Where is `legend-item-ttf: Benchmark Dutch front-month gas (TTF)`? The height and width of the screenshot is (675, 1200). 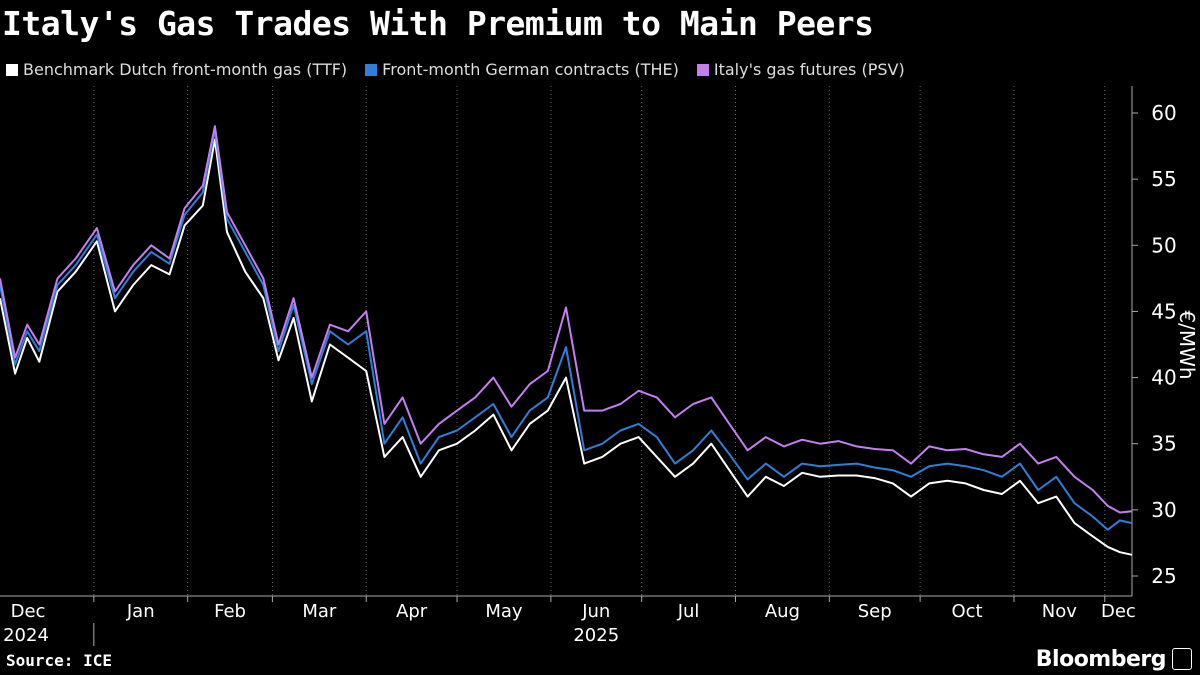
legend-item-ttf: Benchmark Dutch front-month gas (TTF) is located at coordinates (176, 69).